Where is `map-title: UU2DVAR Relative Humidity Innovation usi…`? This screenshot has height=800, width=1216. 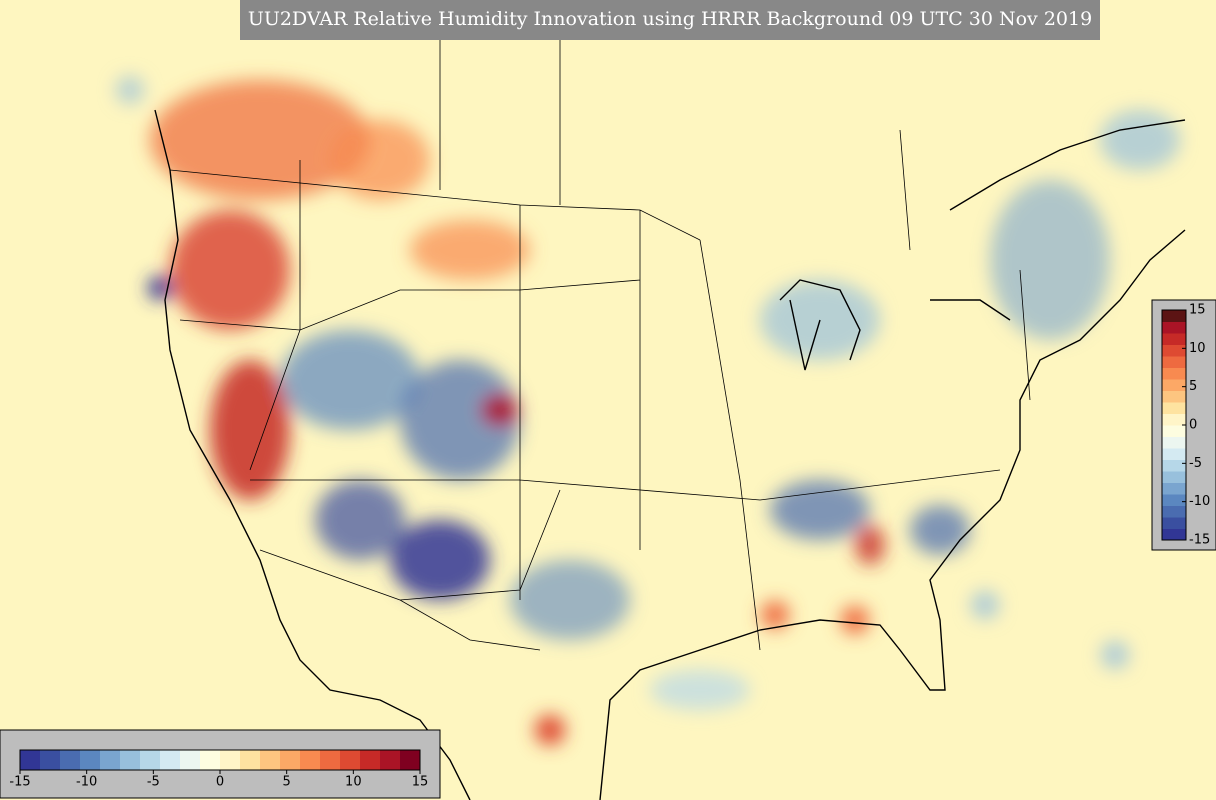
map-title: UU2DVAR Relative Humidity Innovation usi… is located at coordinates (670, 19).